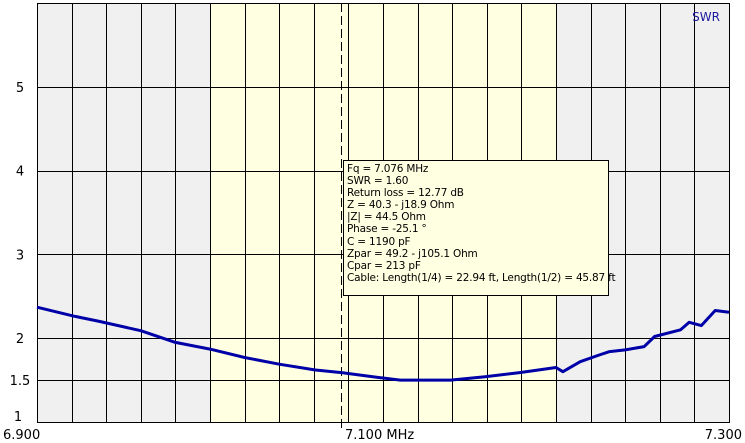 The width and height of the screenshot is (745, 443). Describe the element at coordinates (386, 217) in the screenshot. I see `tooltip-line: |Z| = 44.5 Ohm` at that location.